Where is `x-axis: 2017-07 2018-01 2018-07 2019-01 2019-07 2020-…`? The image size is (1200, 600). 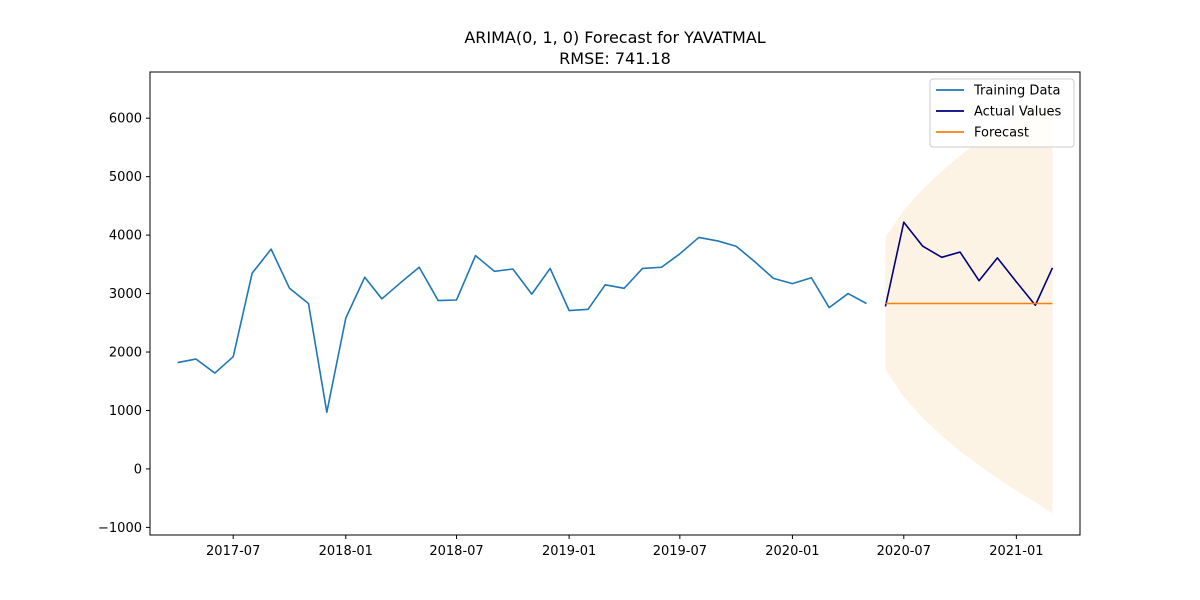 x-axis: 2017-07 2018-01 2018-07 2019-01 2019-07 2020-… is located at coordinates (625, 547).